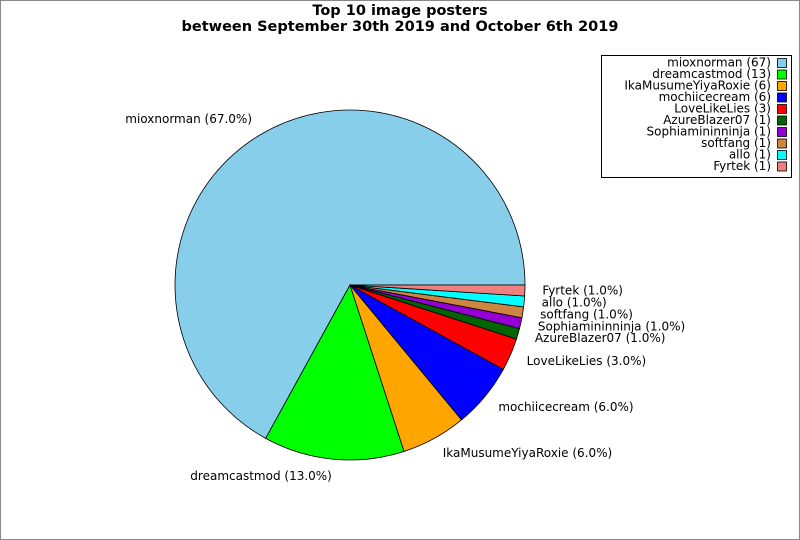 Image resolution: width=800 pixels, height=540 pixels. Describe the element at coordinates (188, 119) in the screenshot. I see `slice-label: mioxnorman (67.0%)` at that location.